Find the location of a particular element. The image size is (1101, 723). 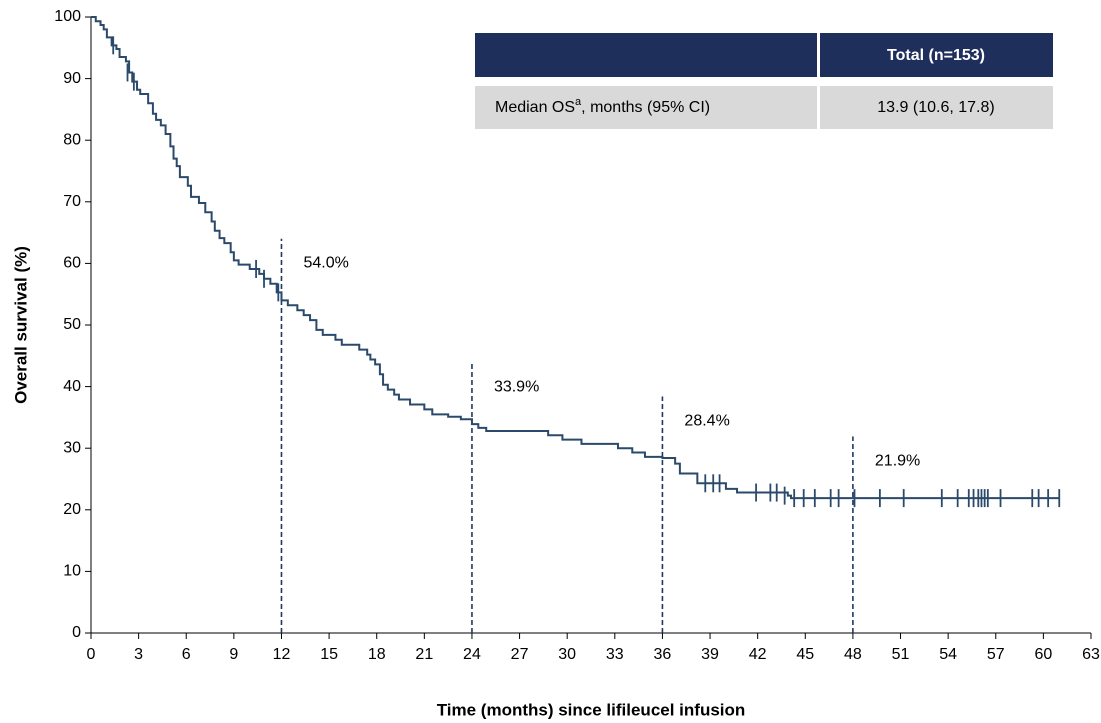

x-axis-label: Time (months) since lifileucel infusion is located at coordinates (591, 709).